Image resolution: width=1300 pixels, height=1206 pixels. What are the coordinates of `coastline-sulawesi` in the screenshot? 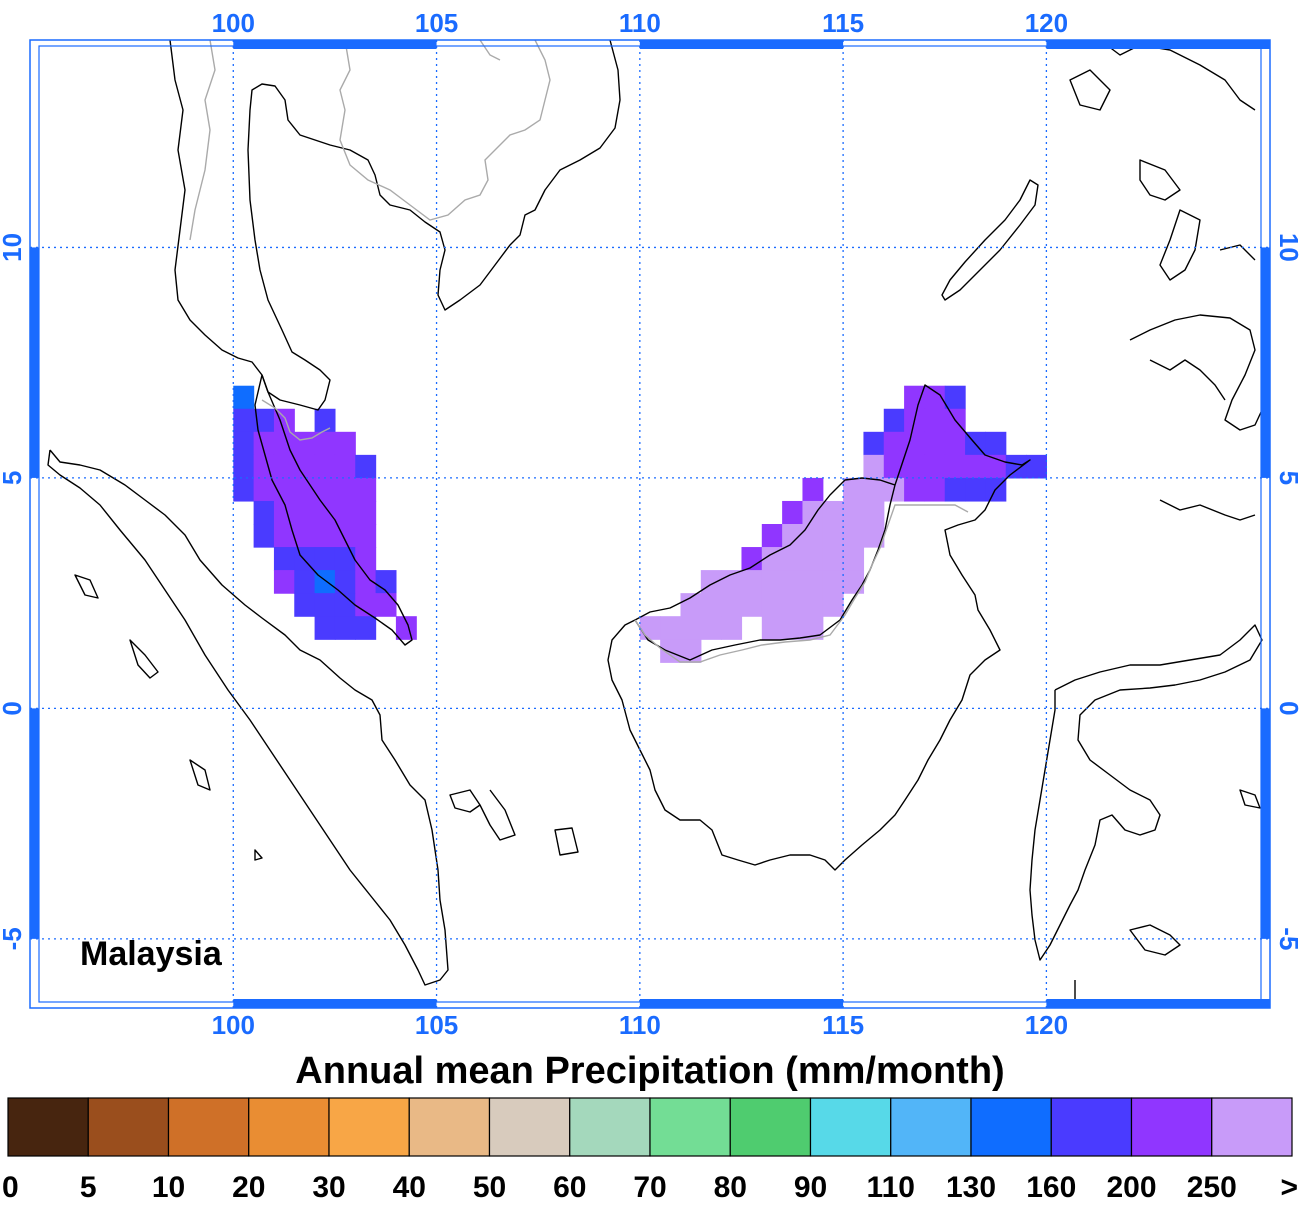 It's located at (1146, 792).